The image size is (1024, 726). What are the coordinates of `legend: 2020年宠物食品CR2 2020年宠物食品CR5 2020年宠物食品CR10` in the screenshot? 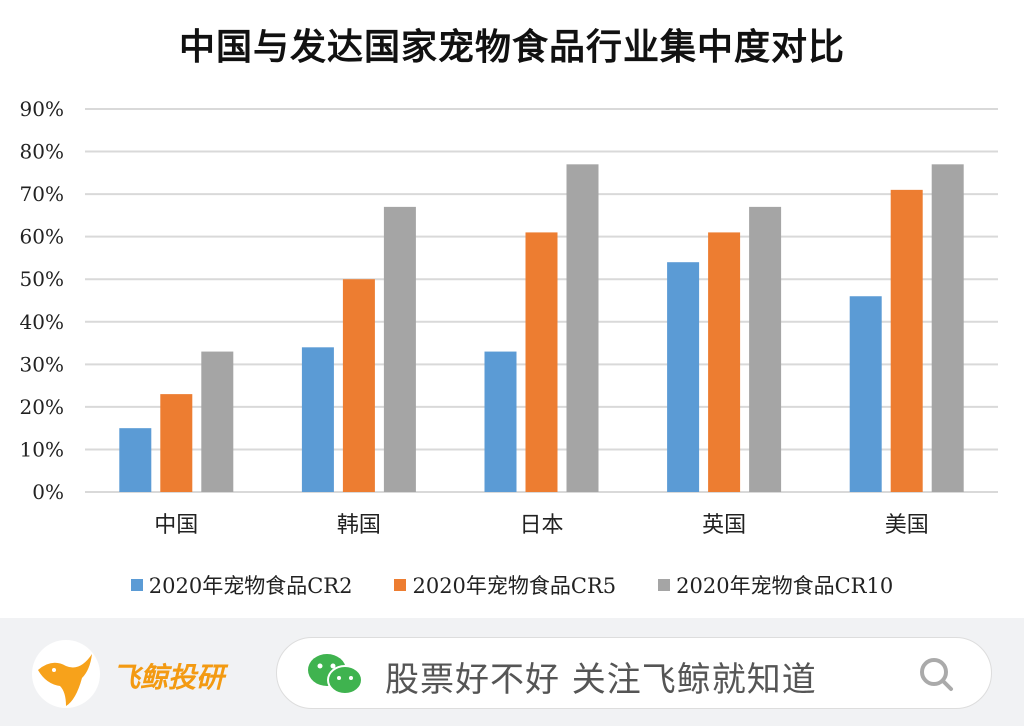 It's located at (512, 585).